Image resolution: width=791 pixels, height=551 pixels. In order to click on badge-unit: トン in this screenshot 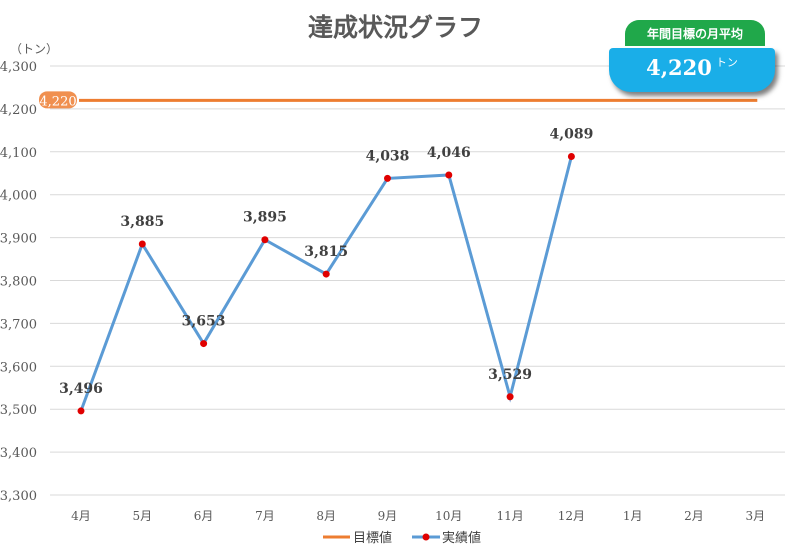, I will do `click(726, 62)`.